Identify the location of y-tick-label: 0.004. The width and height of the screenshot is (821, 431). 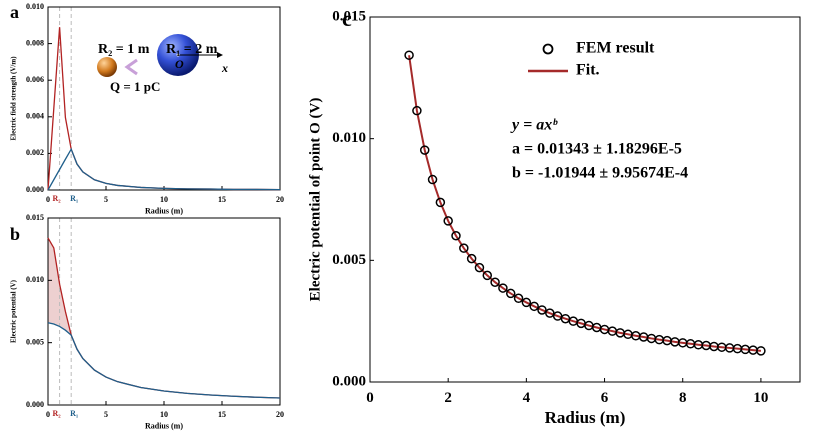
(35, 116).